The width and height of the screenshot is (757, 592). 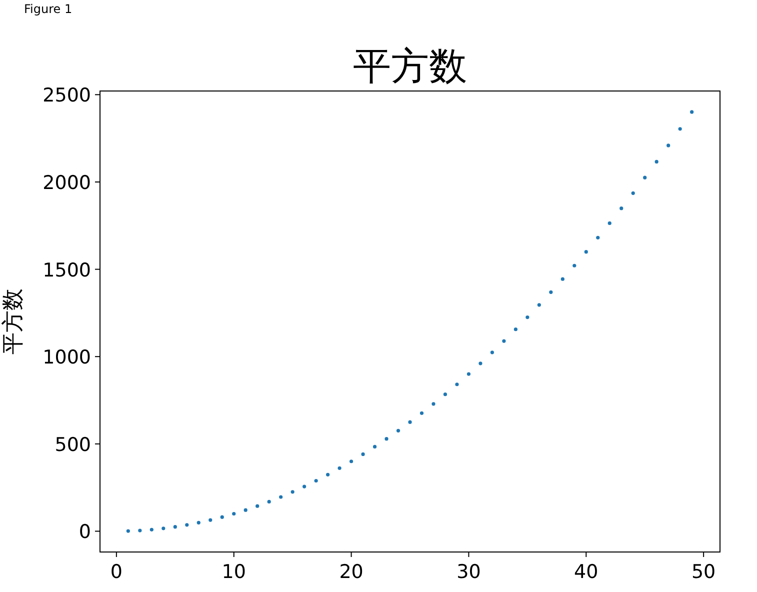 What do you see at coordinates (66, 357) in the screenshot?
I see `y-tick-label: 1000` at bounding box center [66, 357].